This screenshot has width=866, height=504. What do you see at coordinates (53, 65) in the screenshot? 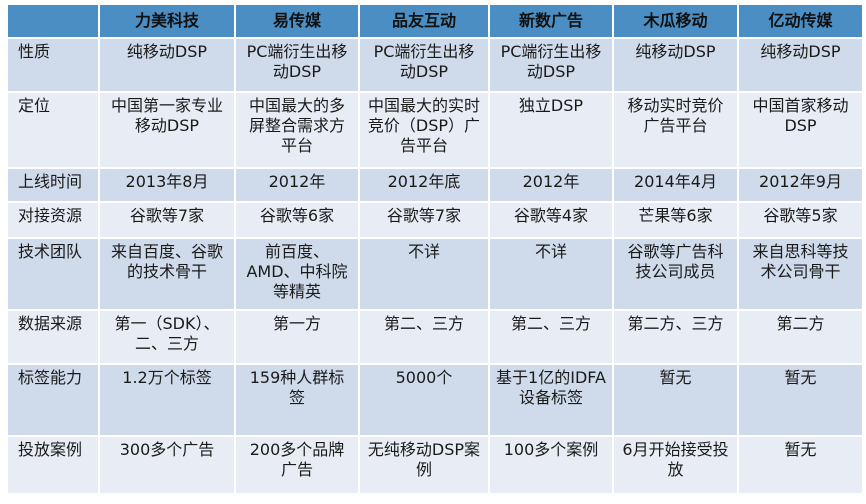
I see `row-label: 性质` at bounding box center [53, 65].